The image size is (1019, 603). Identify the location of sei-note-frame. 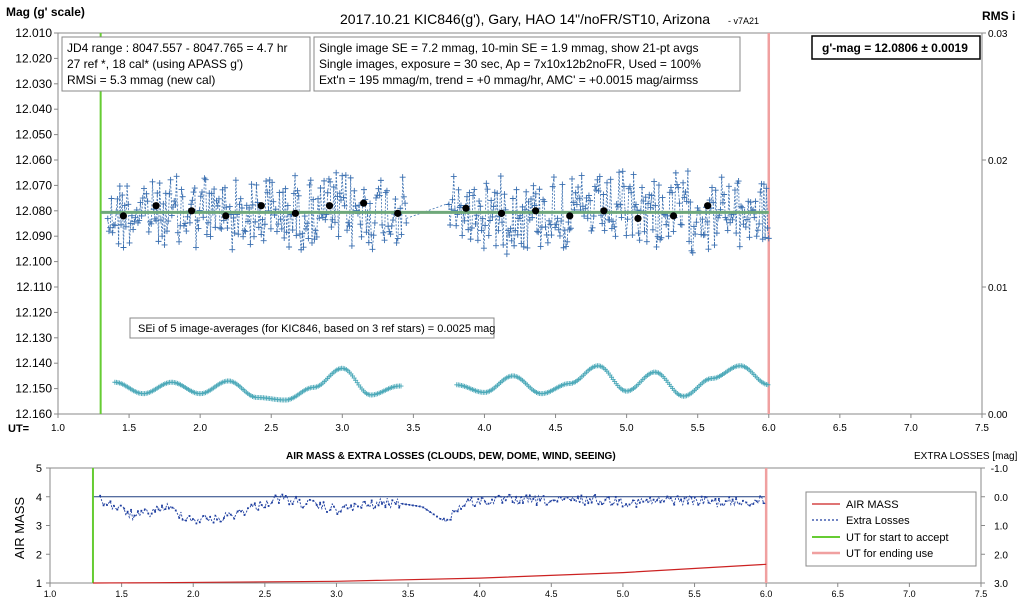
(312, 328).